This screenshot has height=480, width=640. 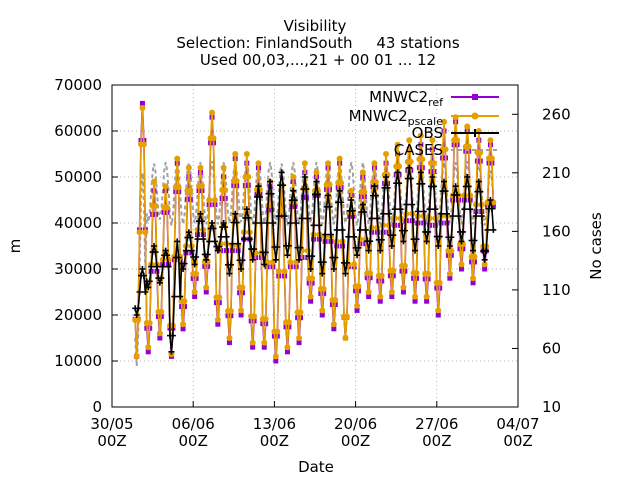 I want to click on legend-marker, so click(x=475, y=116).